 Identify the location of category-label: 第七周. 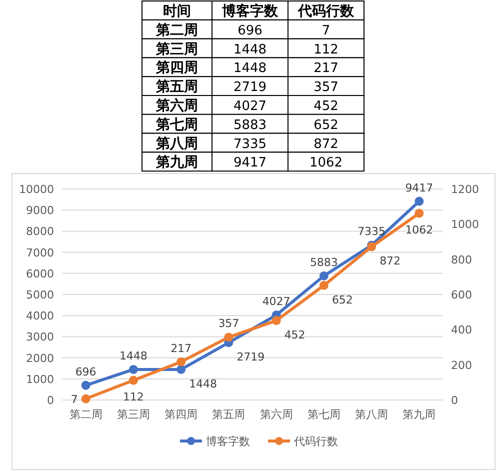
(176, 124).